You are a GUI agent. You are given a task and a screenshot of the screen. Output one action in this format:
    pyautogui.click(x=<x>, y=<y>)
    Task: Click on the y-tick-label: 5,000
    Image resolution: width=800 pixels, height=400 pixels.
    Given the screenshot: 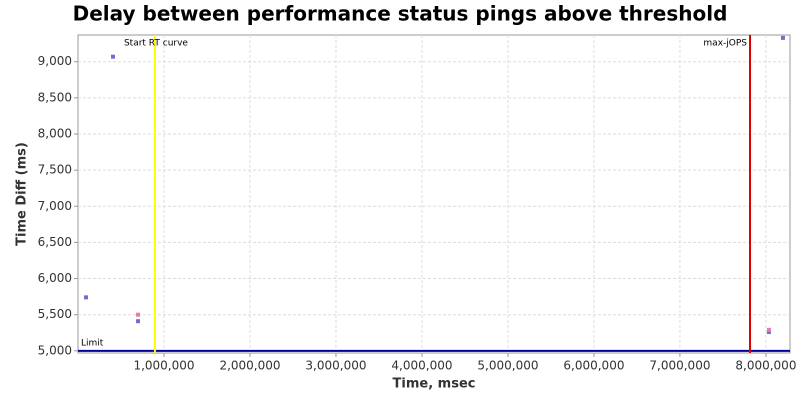 What is the action you would take?
    pyautogui.click(x=55, y=350)
    